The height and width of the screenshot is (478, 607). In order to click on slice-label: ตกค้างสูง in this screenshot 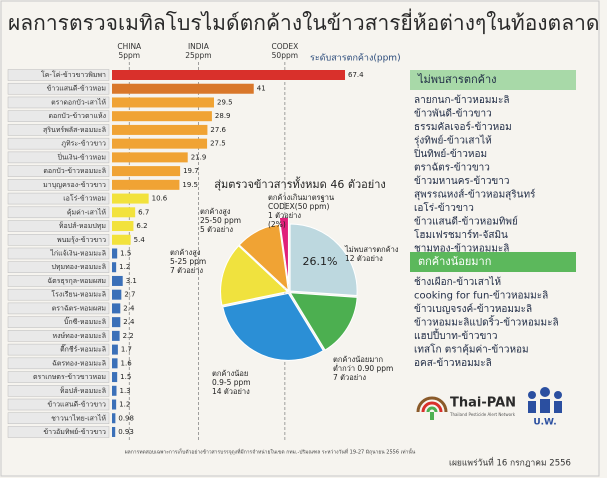, I will do `click(215, 211)`.